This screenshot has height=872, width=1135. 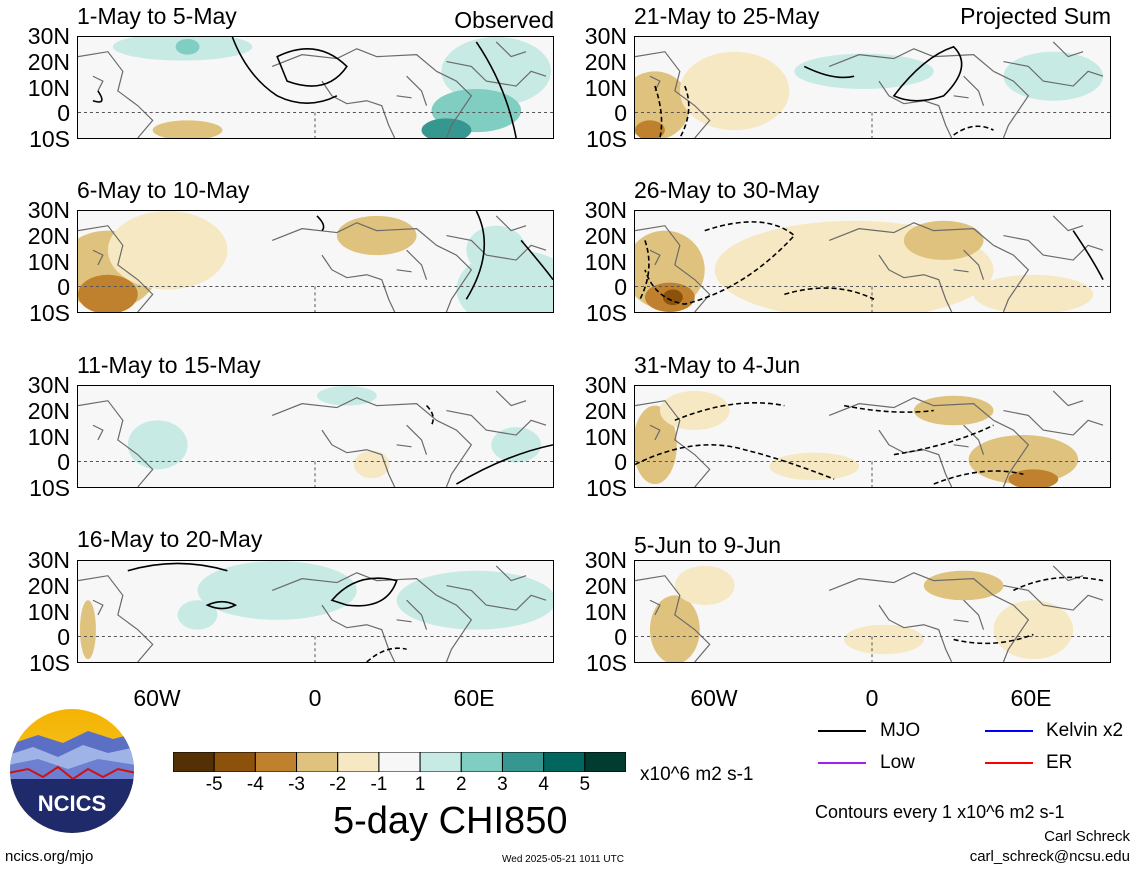 I want to click on colorbar-tick-label: -5, so click(x=214, y=784).